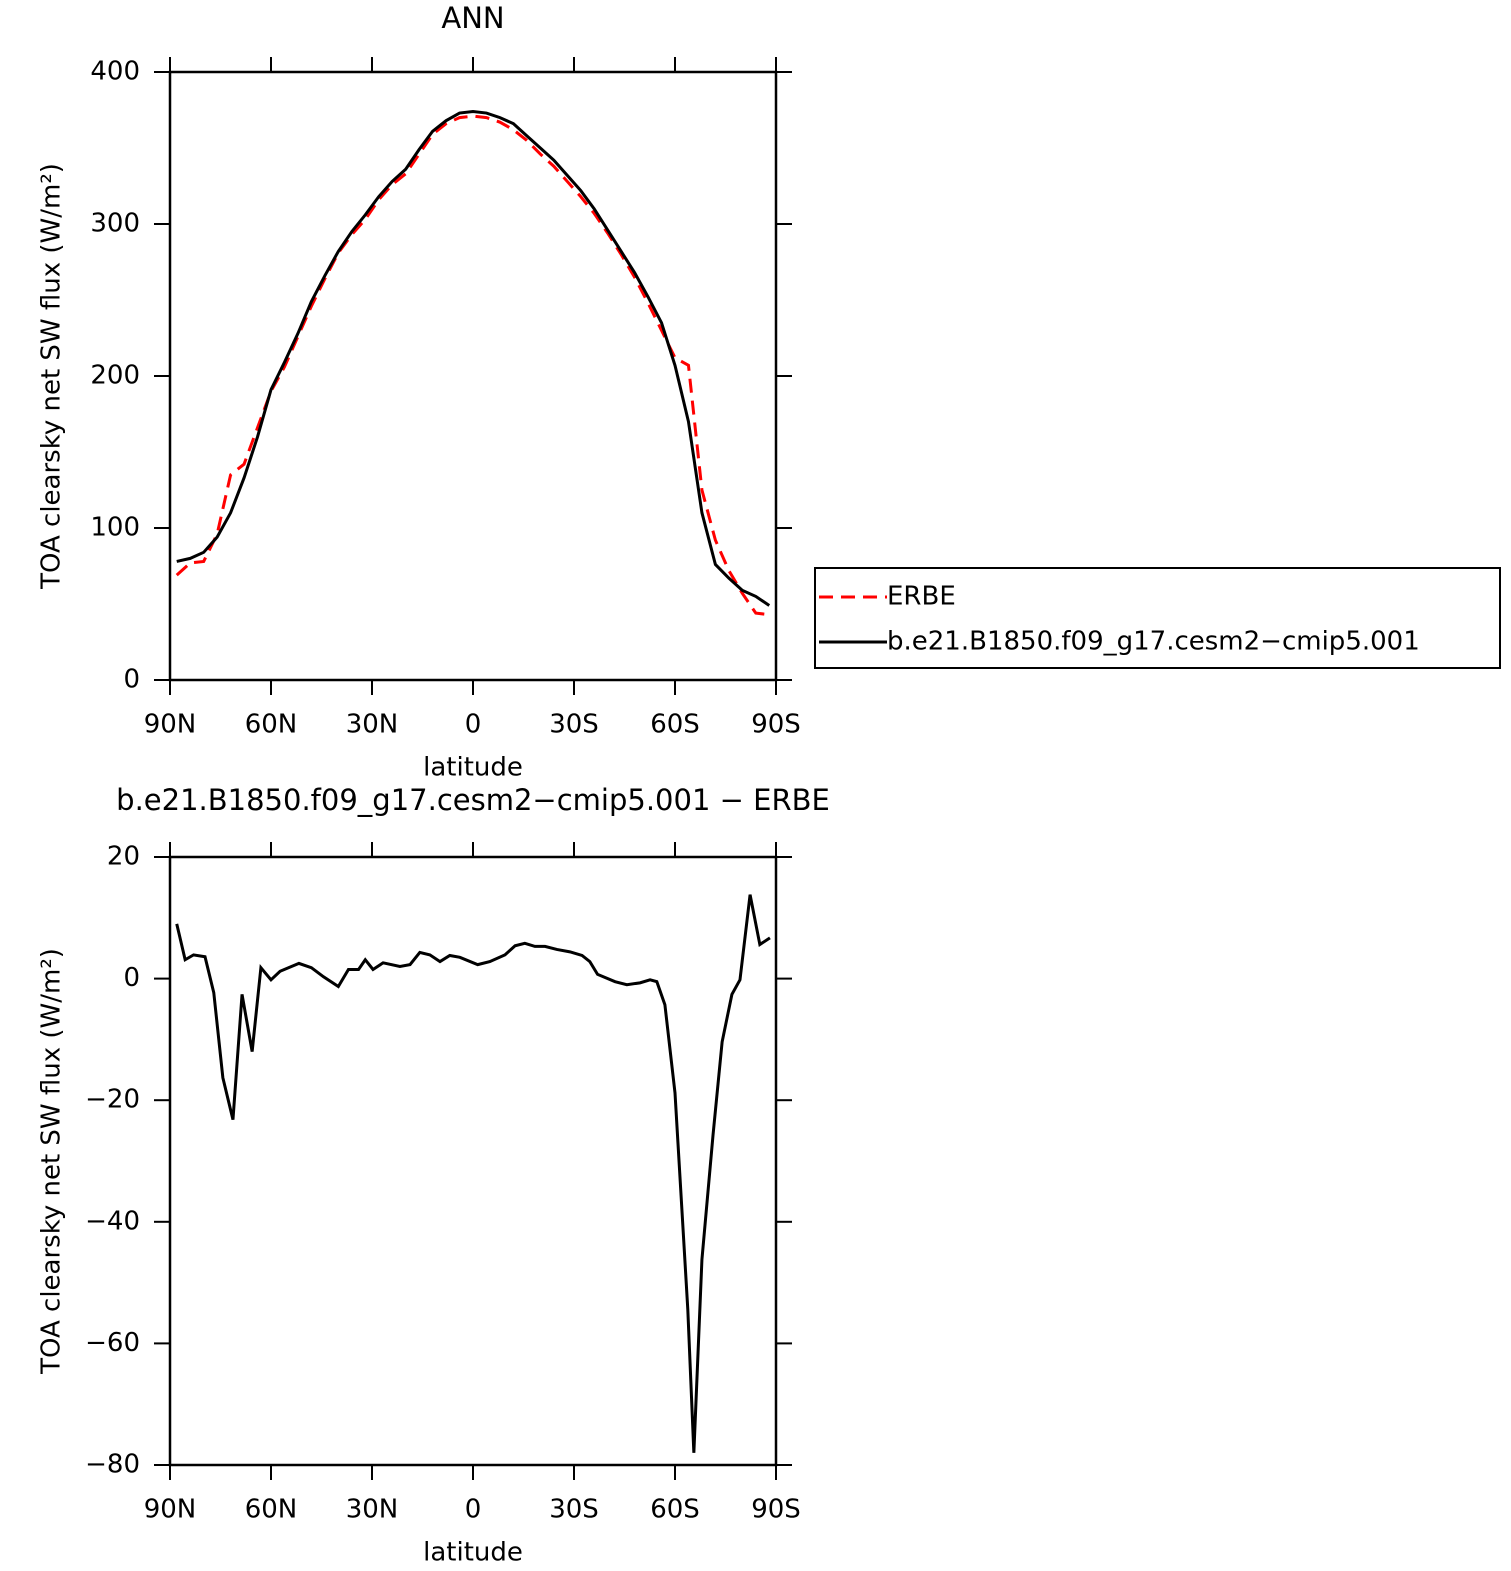 The image size is (1511, 1571). I want to click on legend-label: b.e21.B1850.f09_g17.cesm2−cmip5.001, so click(1153, 642).